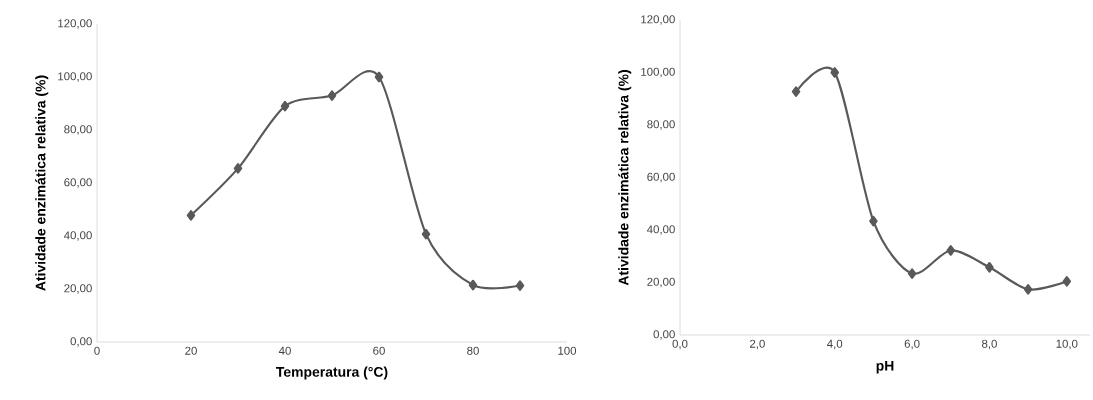  What do you see at coordinates (473, 350) in the screenshot?
I see `x-tick-label: 80` at bounding box center [473, 350].